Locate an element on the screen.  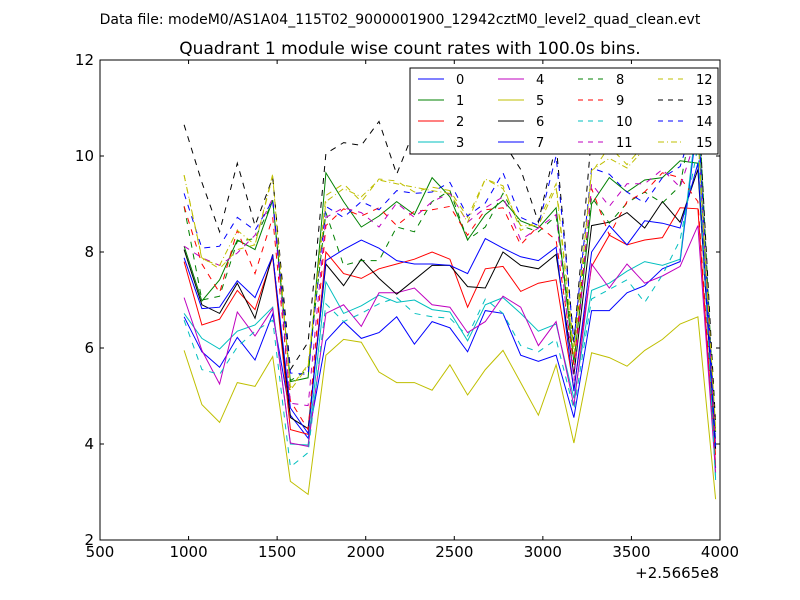
x-tick-label: 1000 is located at coordinates (188, 552).